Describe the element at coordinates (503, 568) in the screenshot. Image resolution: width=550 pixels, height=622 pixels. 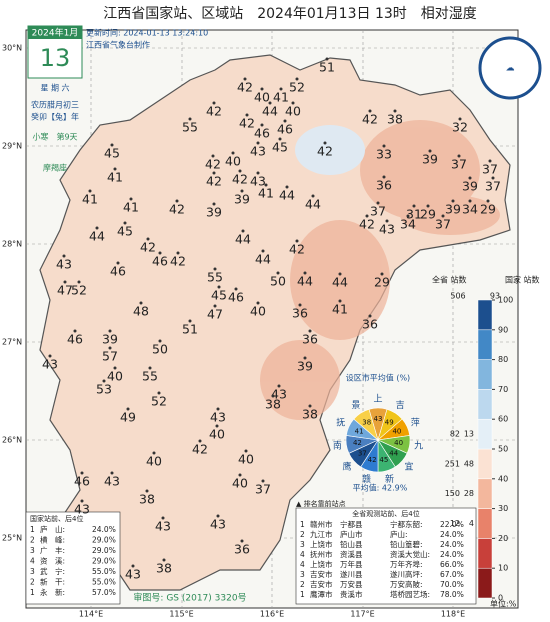
I see `colorbar-label: 10` at that location.